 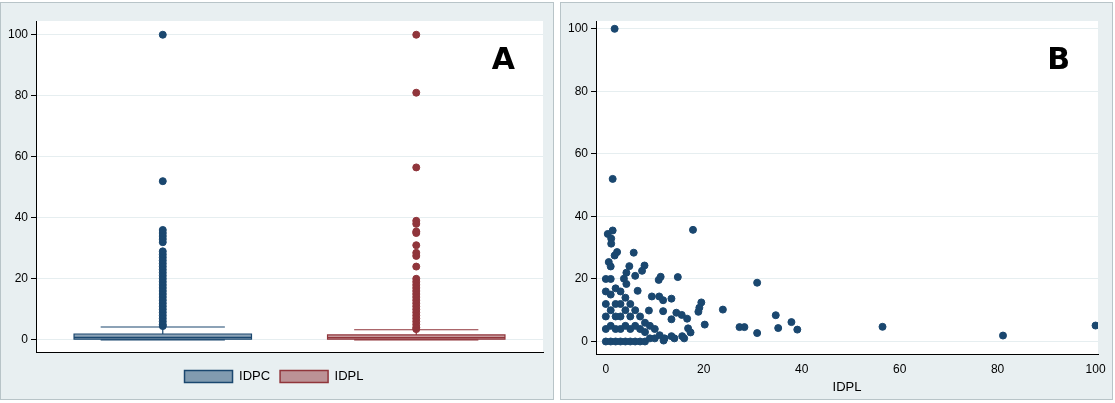 What do you see at coordinates (1058, 58) in the screenshot?
I see `annotation: B` at bounding box center [1058, 58].